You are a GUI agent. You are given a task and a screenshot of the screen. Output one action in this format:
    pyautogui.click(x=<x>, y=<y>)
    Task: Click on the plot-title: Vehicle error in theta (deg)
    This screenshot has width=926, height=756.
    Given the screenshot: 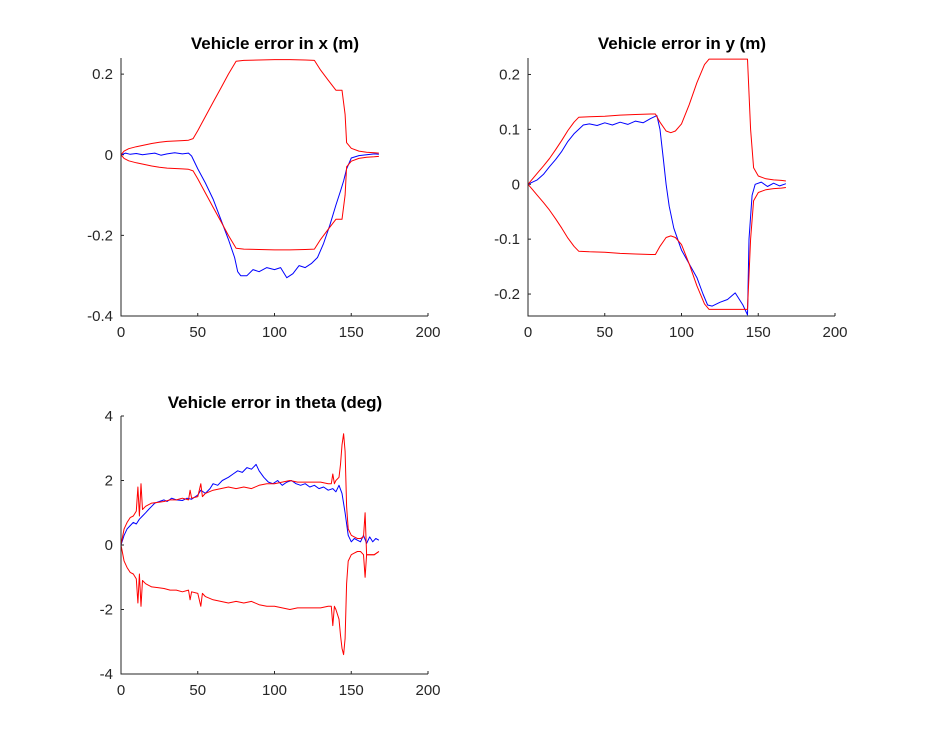 What is the action you would take?
    pyautogui.click(x=275, y=402)
    